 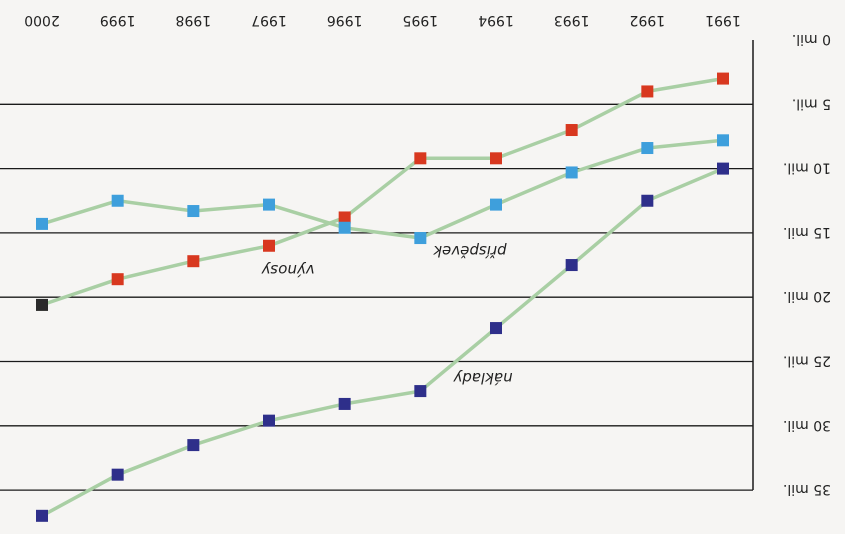 I want to click on y-tick-label: 30 mil., so click(x=807, y=425).